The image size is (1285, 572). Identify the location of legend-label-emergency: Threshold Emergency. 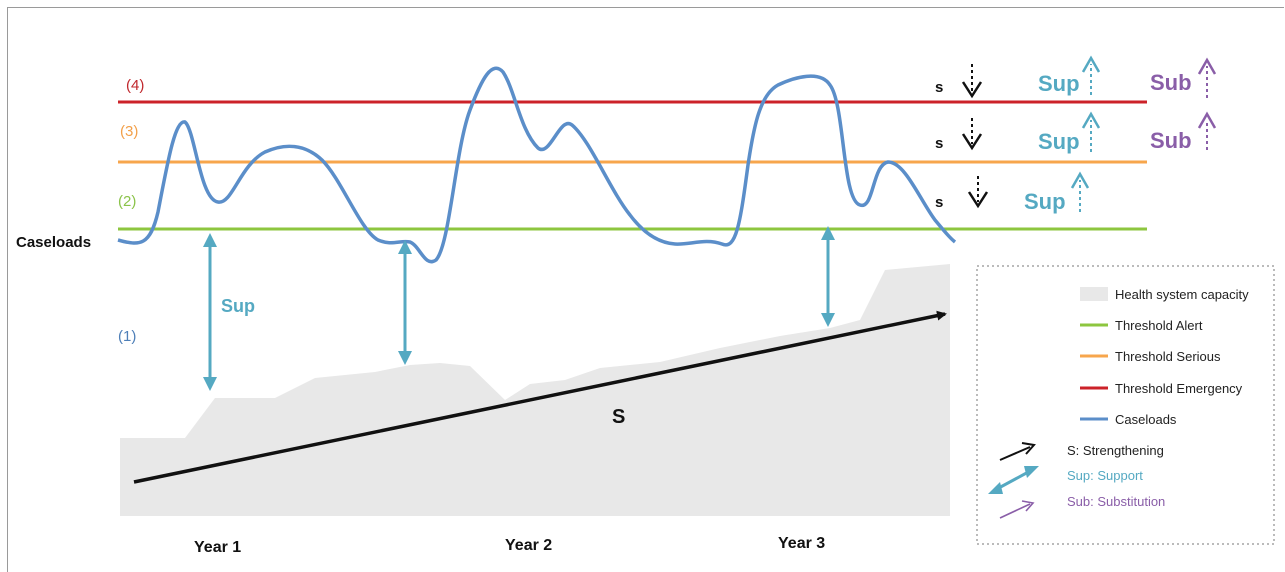
(1179, 388).